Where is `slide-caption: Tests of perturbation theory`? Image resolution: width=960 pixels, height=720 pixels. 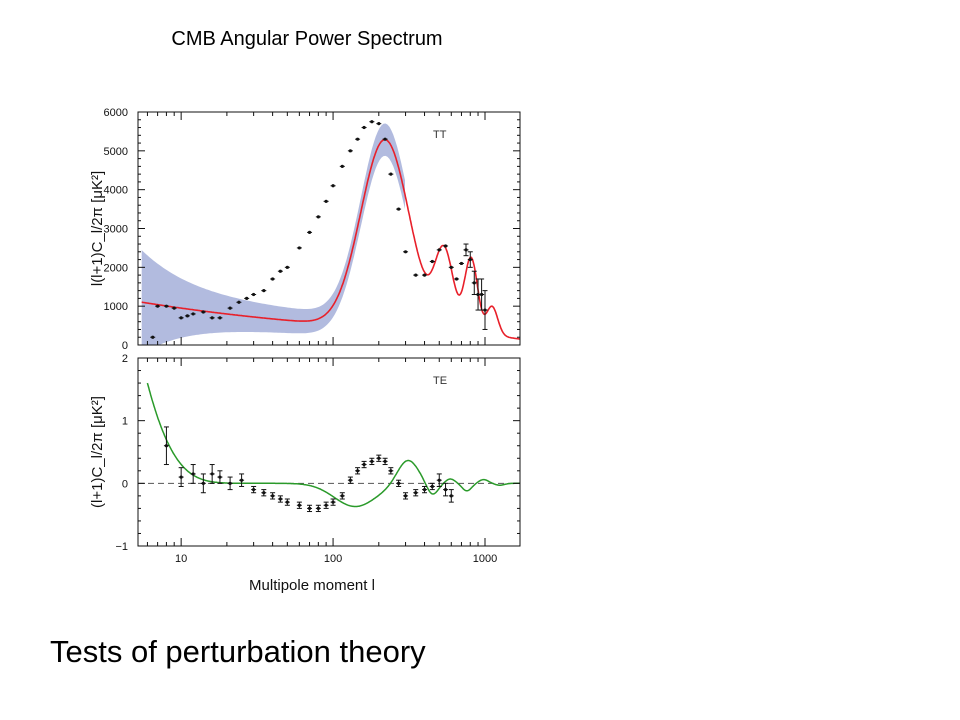 slide-caption: Tests of perturbation theory is located at coordinates (238, 651).